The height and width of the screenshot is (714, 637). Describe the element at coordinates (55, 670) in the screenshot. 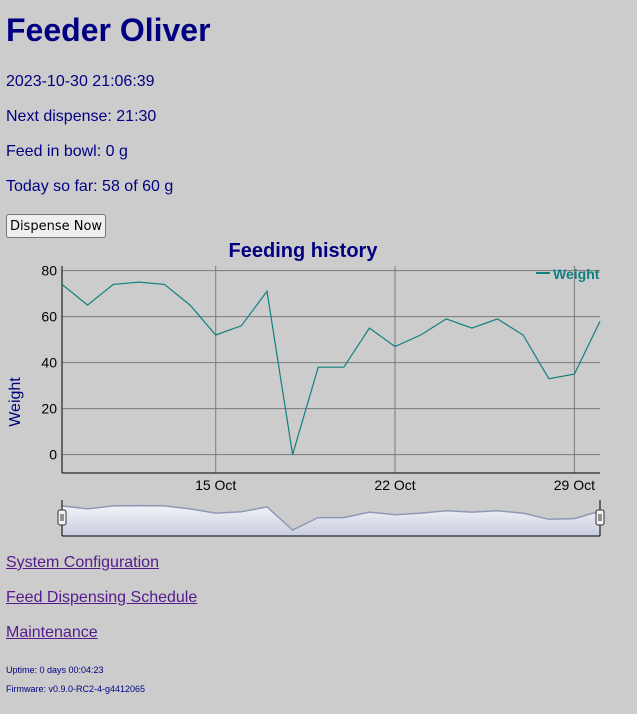

I see `uptime-text: Uptime: 0 days 00:04:23` at that location.